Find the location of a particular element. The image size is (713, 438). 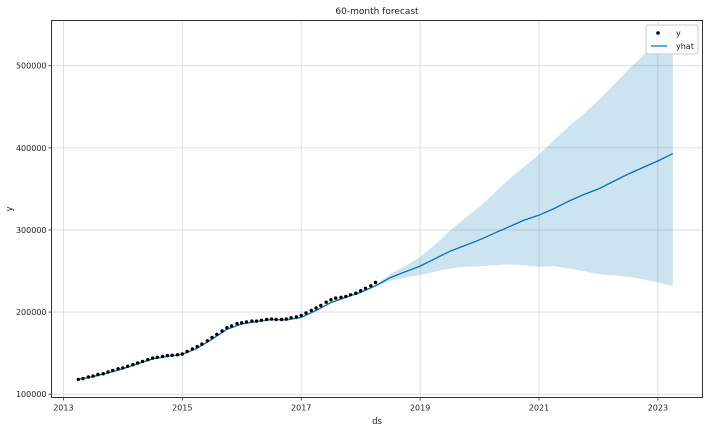

x-axis-label: ds is located at coordinates (377, 422).